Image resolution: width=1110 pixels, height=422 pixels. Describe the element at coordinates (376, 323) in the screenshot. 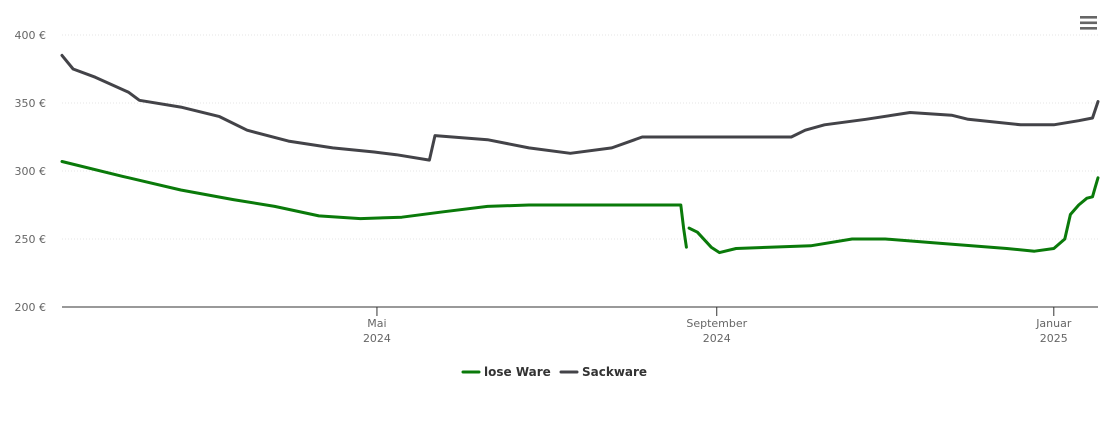

I see `x-tick-label: Mai` at that location.